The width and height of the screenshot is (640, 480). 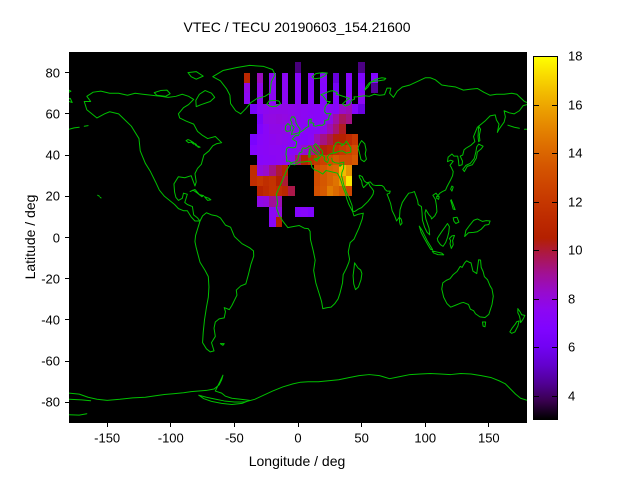 I want to click on coastline-victoria-island, so click(x=162, y=93).